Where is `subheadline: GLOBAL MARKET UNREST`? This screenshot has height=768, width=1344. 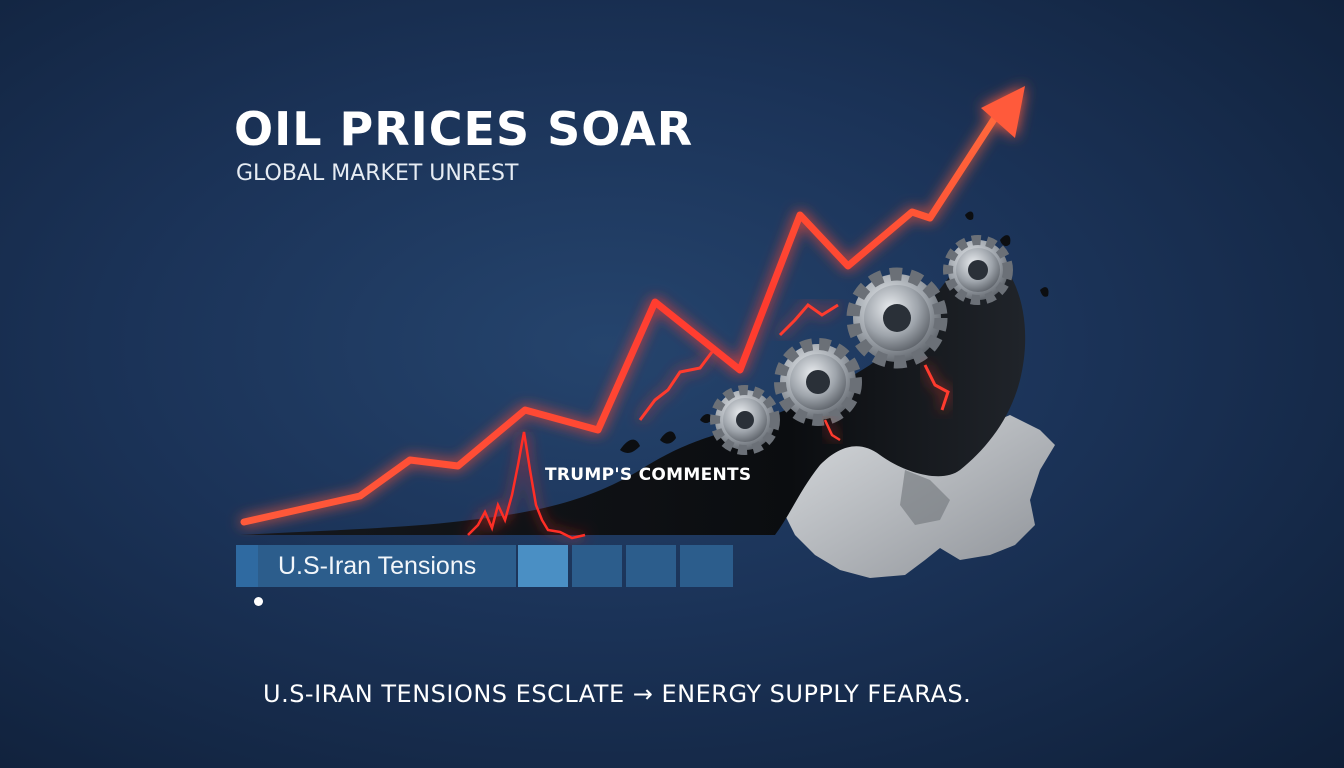 subheadline: GLOBAL MARKET UNREST is located at coordinates (377, 173).